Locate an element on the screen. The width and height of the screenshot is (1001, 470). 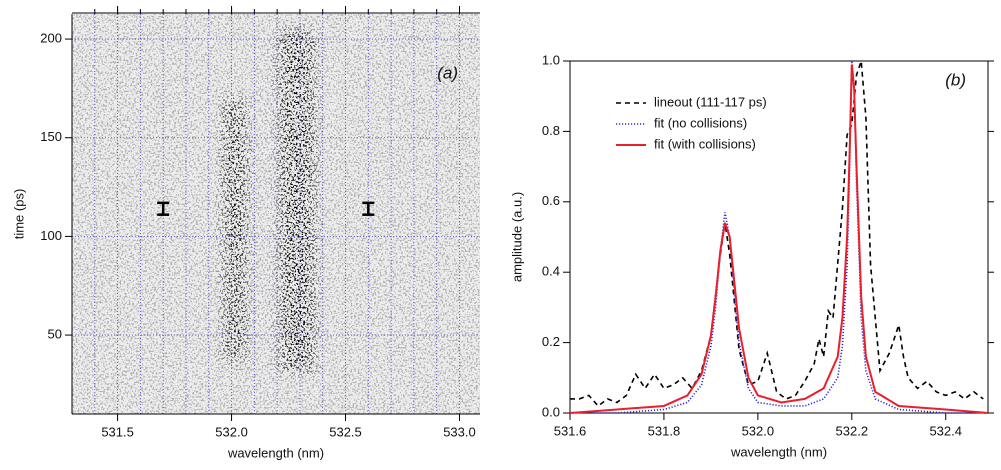
legend-label: lineout (111-117 ps) is located at coordinates (710, 101).